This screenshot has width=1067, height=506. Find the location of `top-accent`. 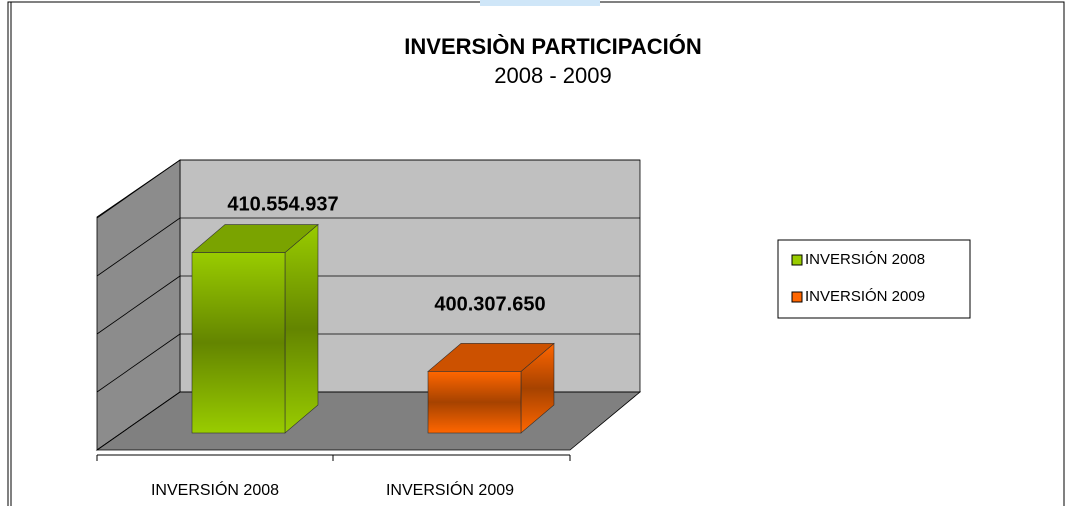

top-accent is located at coordinates (540, 3).